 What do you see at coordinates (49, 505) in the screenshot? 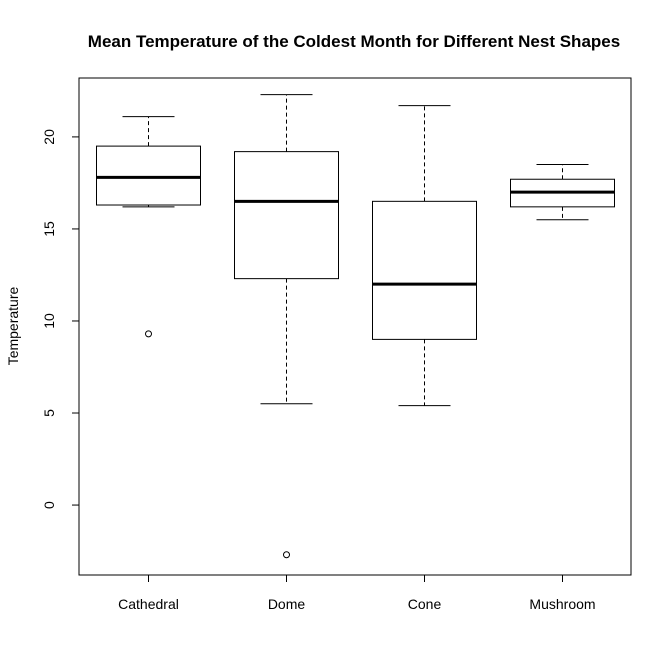
I see `y-tick-label: 0` at bounding box center [49, 505].